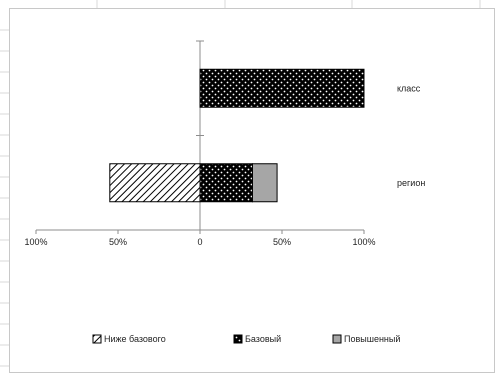 Image resolution: width=497 pixels, height=379 pixels. I want to click on legend-label: Базовый, so click(263, 339).